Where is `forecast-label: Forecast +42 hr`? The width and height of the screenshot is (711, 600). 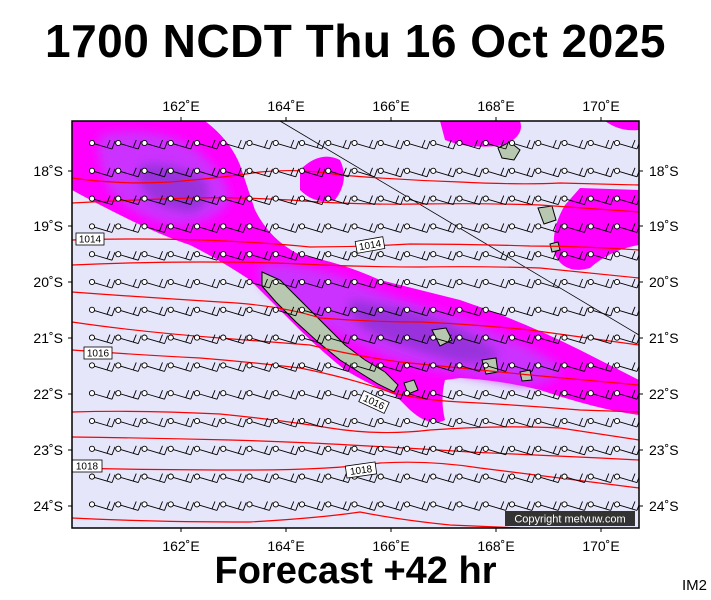 forecast-label: Forecast +42 hr is located at coordinates (355, 571).